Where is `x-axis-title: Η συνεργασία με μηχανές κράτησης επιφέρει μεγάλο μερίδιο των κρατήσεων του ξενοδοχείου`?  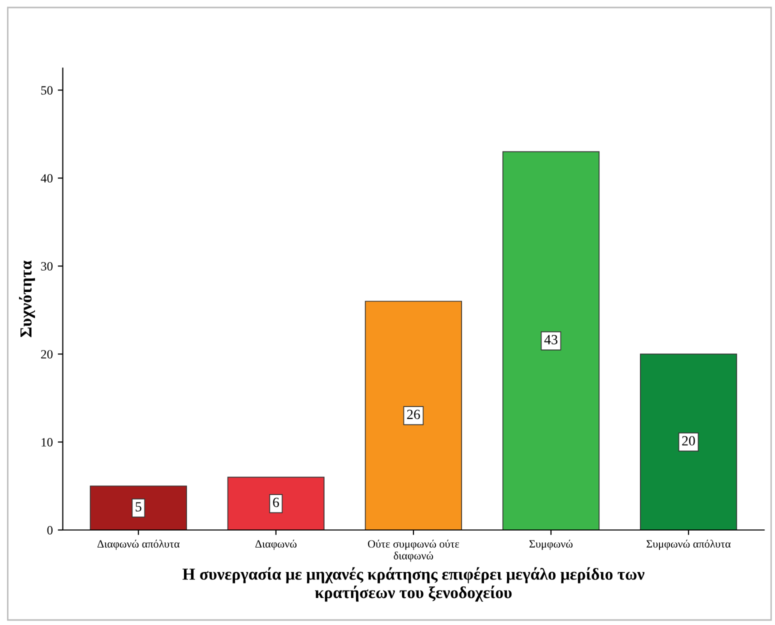
x-axis-title: Η συνεργασία με μηχανές κράτησης επιφέρει μεγάλο μερίδιο των κρατήσεων του ξενοδοχείου is located at coordinates (413, 584).